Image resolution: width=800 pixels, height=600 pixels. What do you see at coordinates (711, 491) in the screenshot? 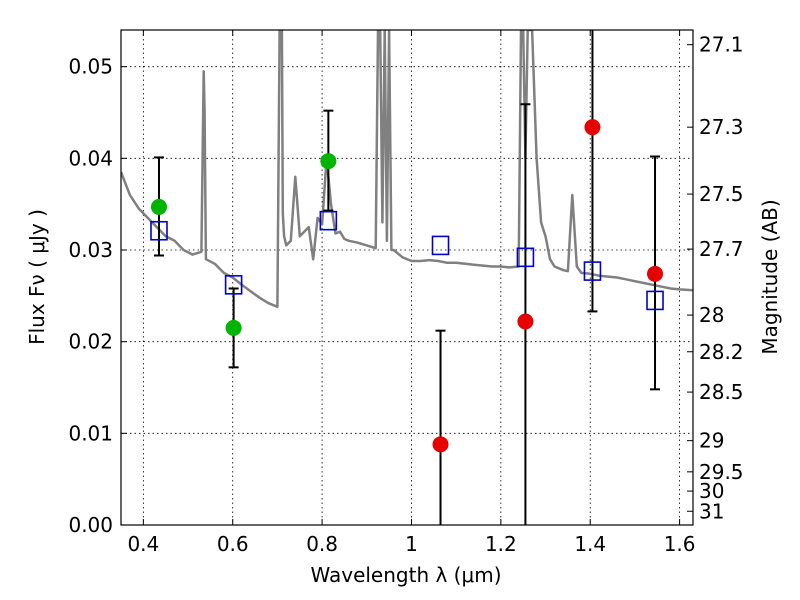
I see `right-tick-label: 30` at bounding box center [711, 491].